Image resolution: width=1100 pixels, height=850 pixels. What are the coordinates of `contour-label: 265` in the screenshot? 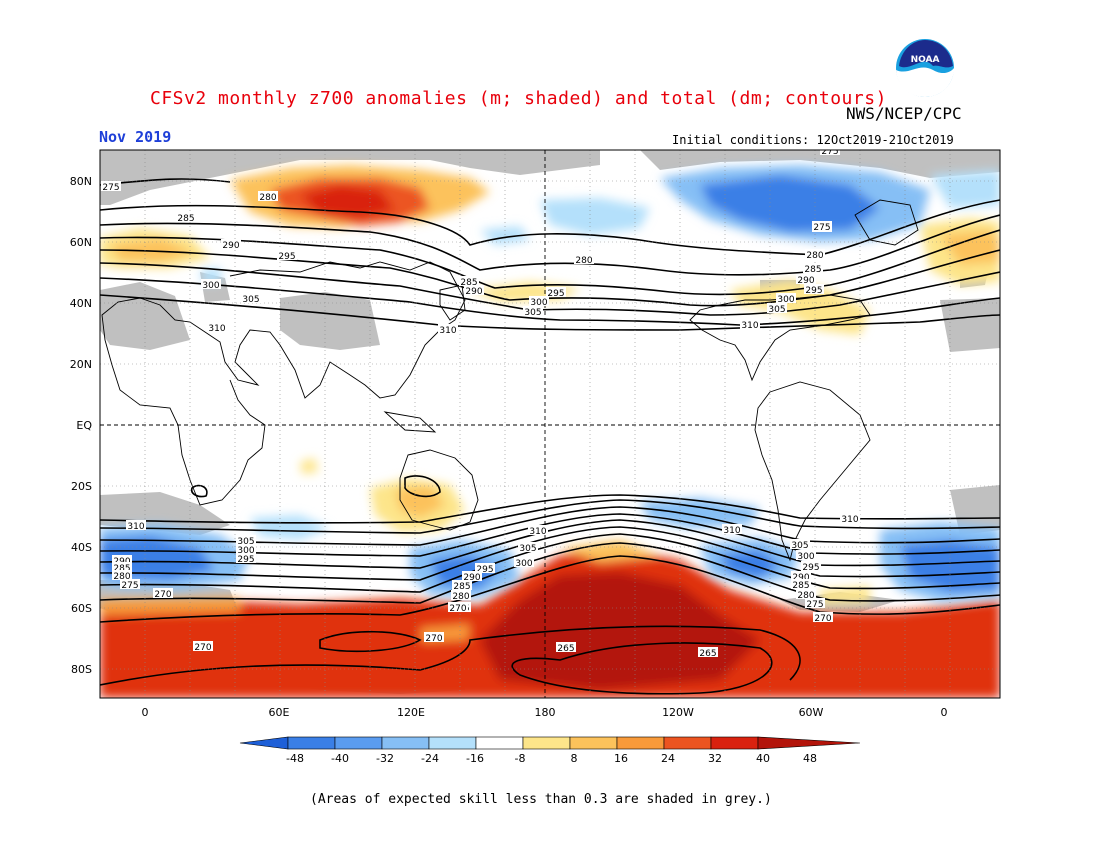 It's located at (708, 653).